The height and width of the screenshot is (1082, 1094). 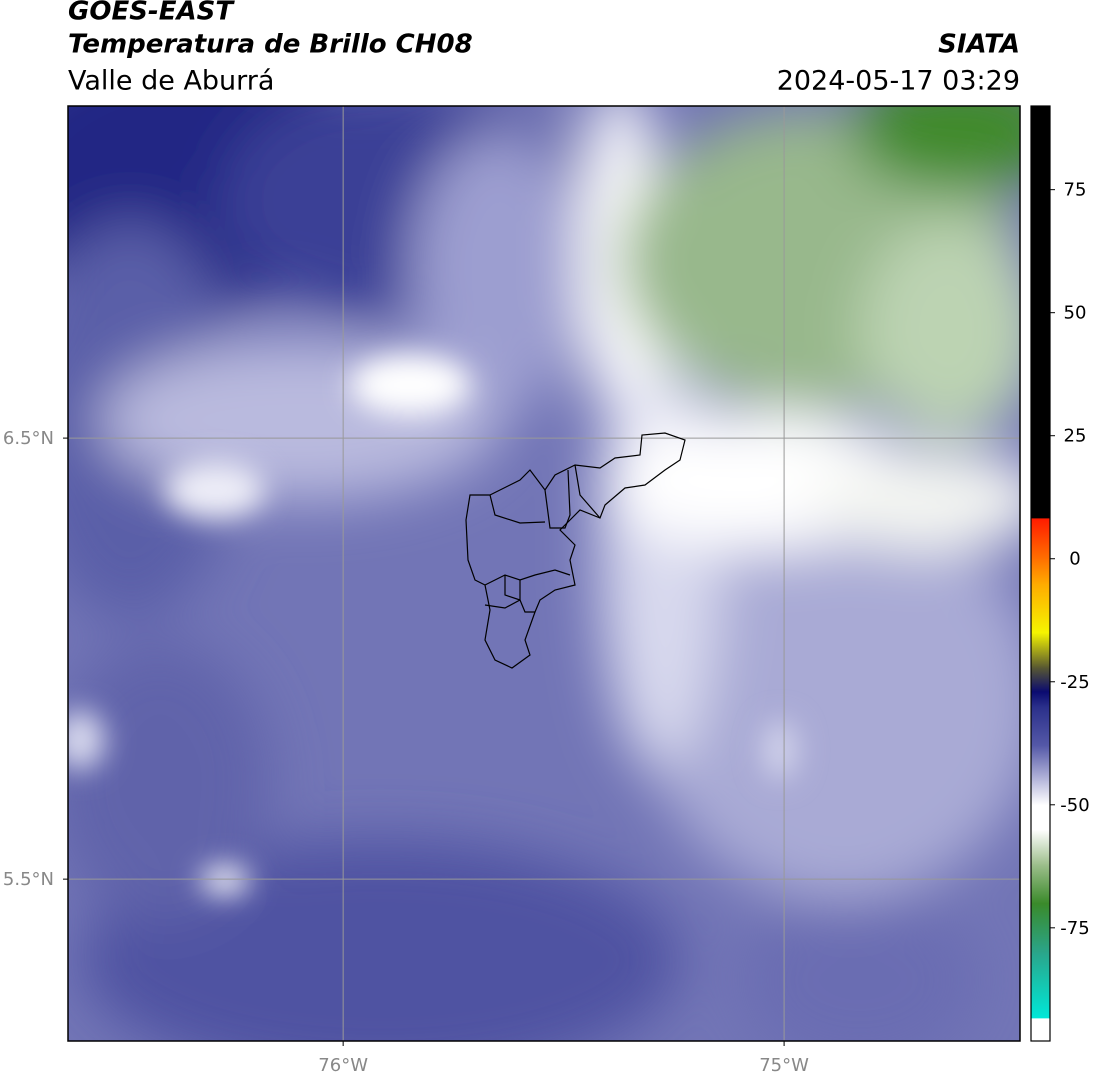 I want to click on colorbar-tick-label: 25, so click(x=1075, y=436).